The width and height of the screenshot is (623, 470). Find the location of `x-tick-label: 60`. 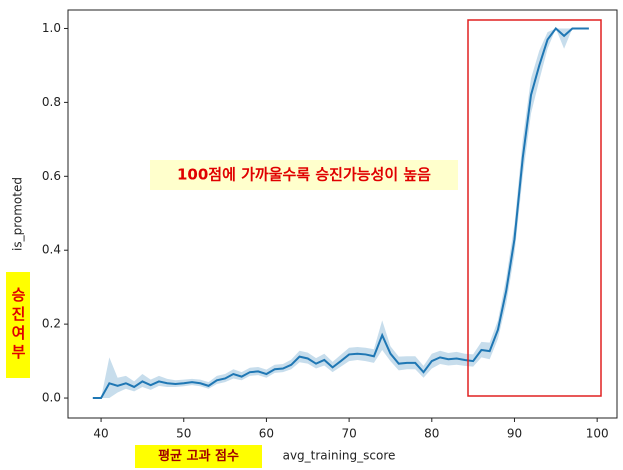

x-tick-label: 60 is located at coordinates (266, 434).